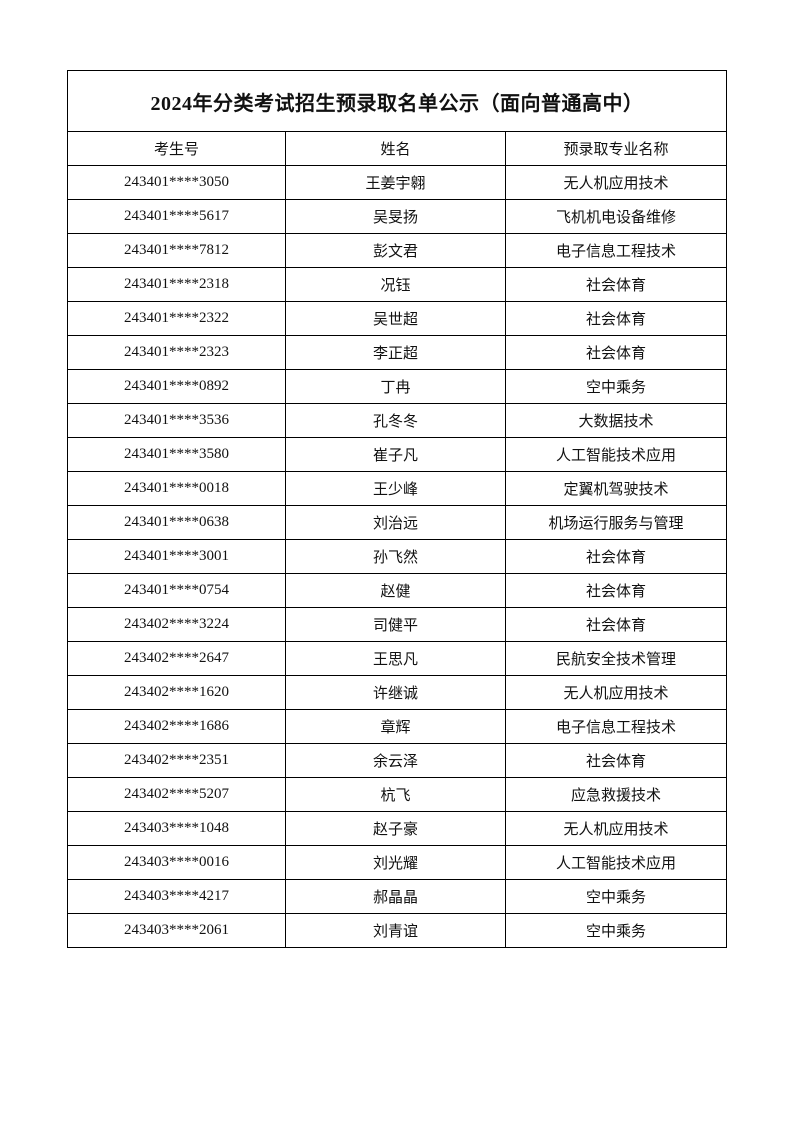  I want to click on table-row: 243401****2323 李正超 社会体育, so click(397, 352).